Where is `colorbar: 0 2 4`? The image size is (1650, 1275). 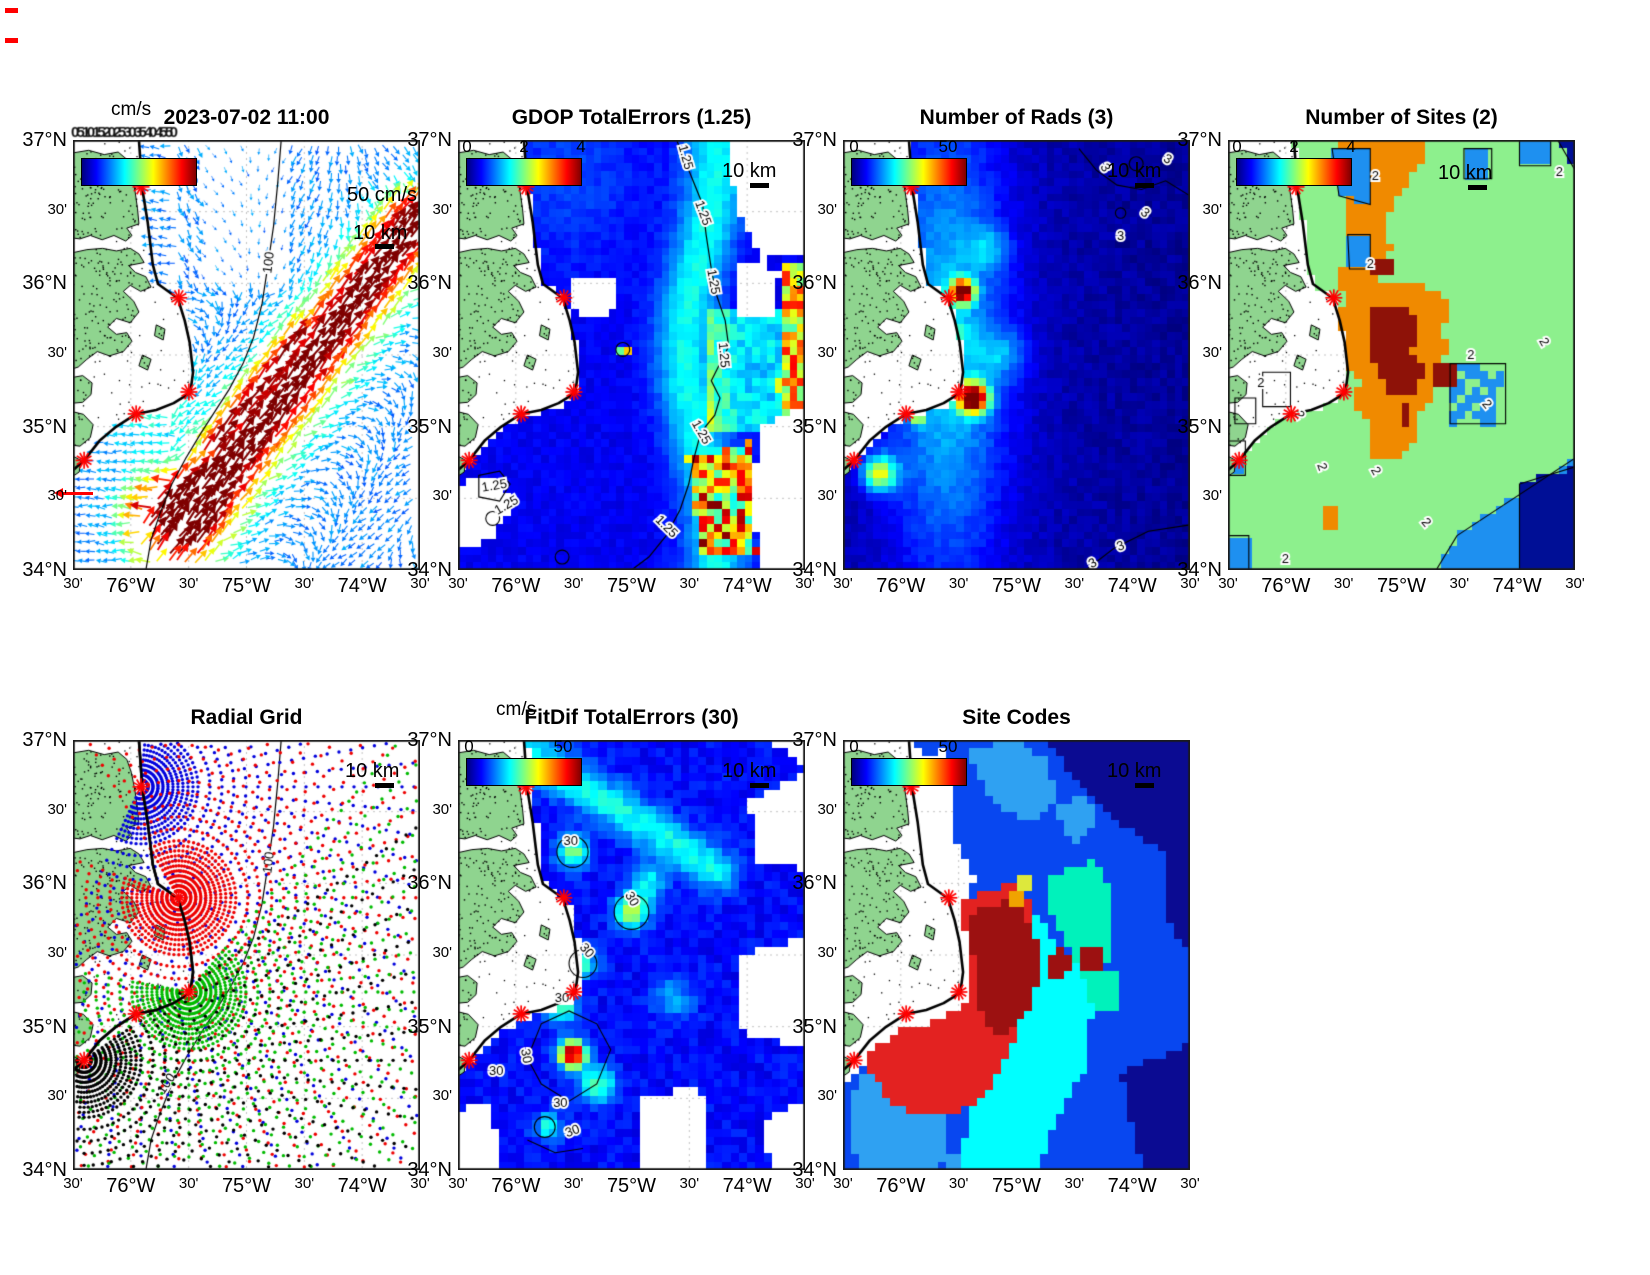 colorbar: 0 2 4 is located at coordinates (1294, 161).